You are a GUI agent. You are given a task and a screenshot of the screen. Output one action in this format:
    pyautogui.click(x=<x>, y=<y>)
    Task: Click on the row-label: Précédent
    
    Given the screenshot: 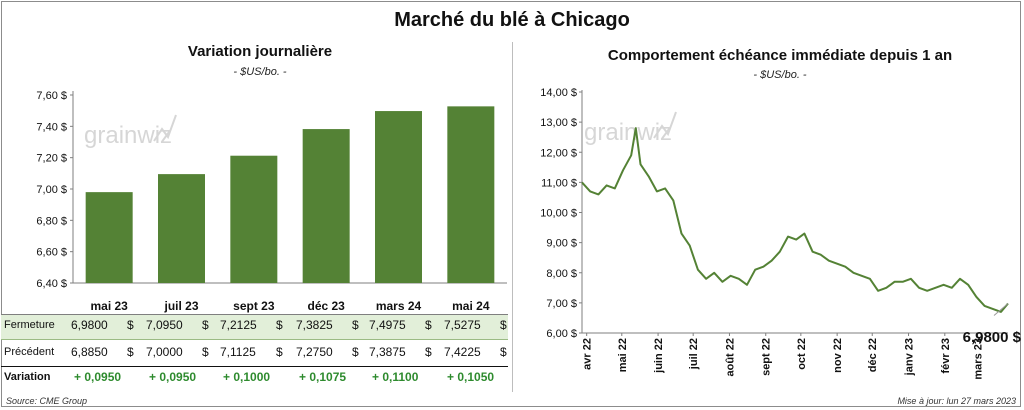 What is the action you would take?
    pyautogui.click(x=29, y=352)
    